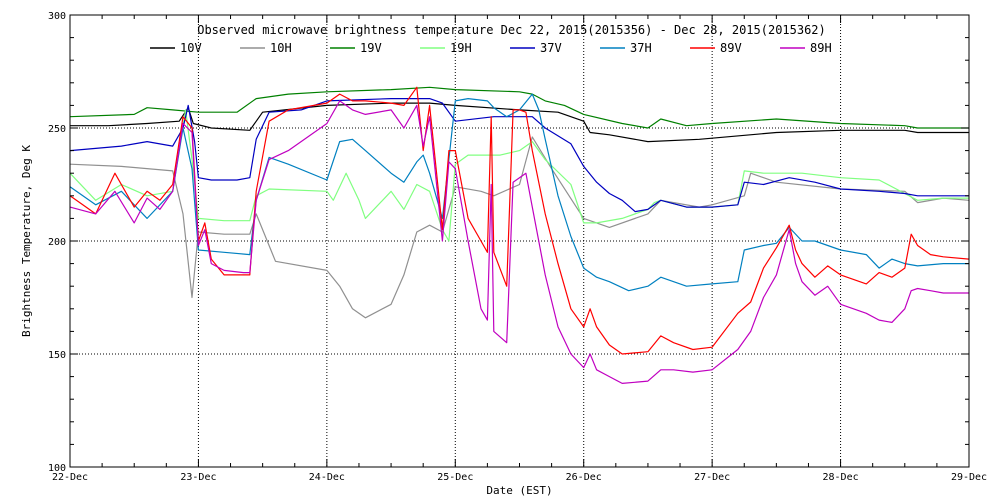  What do you see at coordinates (519, 490) in the screenshot?
I see `x-axis-title: Date (EST)` at bounding box center [519, 490].